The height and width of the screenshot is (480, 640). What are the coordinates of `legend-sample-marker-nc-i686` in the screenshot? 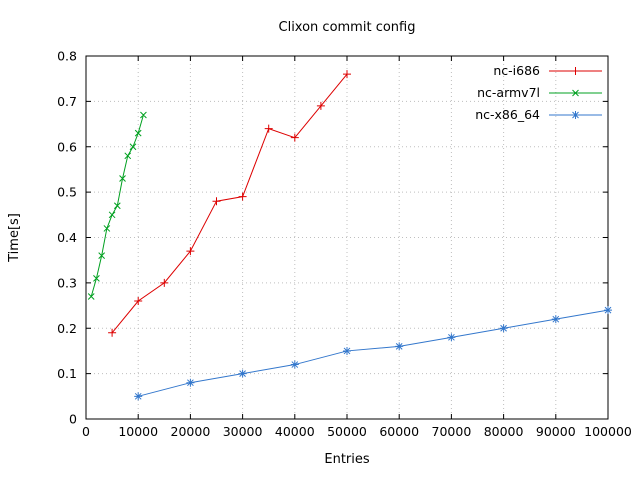 It's located at (575, 71).